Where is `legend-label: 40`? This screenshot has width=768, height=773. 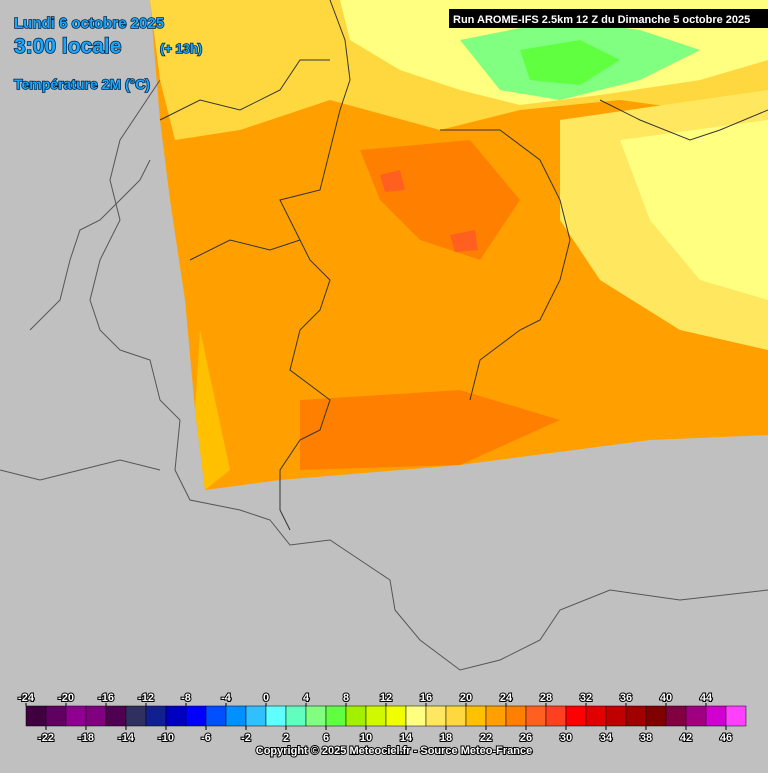
legend-label: 40 is located at coordinates (666, 698).